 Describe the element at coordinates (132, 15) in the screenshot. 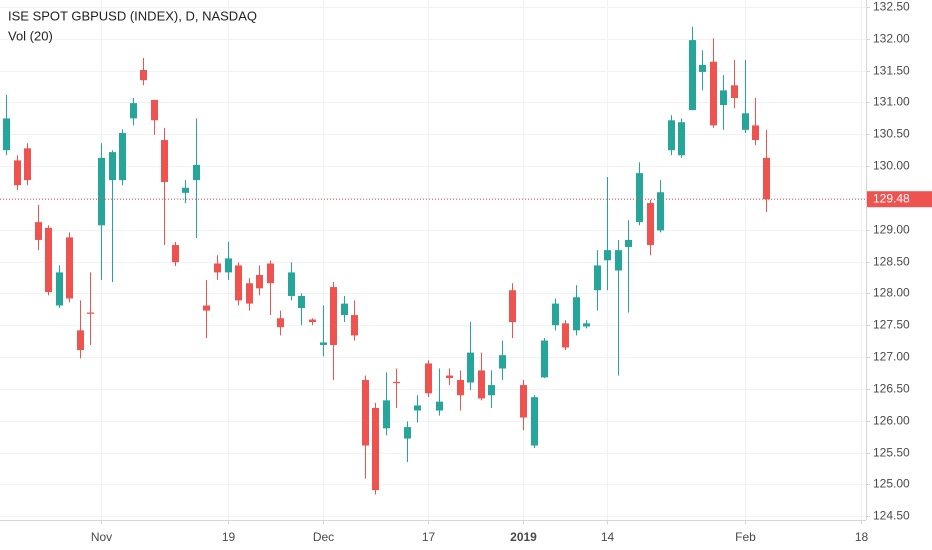

I see `chart-title: ISE SPOT GBPUSD (INDEX), D, NASDAQ` at that location.